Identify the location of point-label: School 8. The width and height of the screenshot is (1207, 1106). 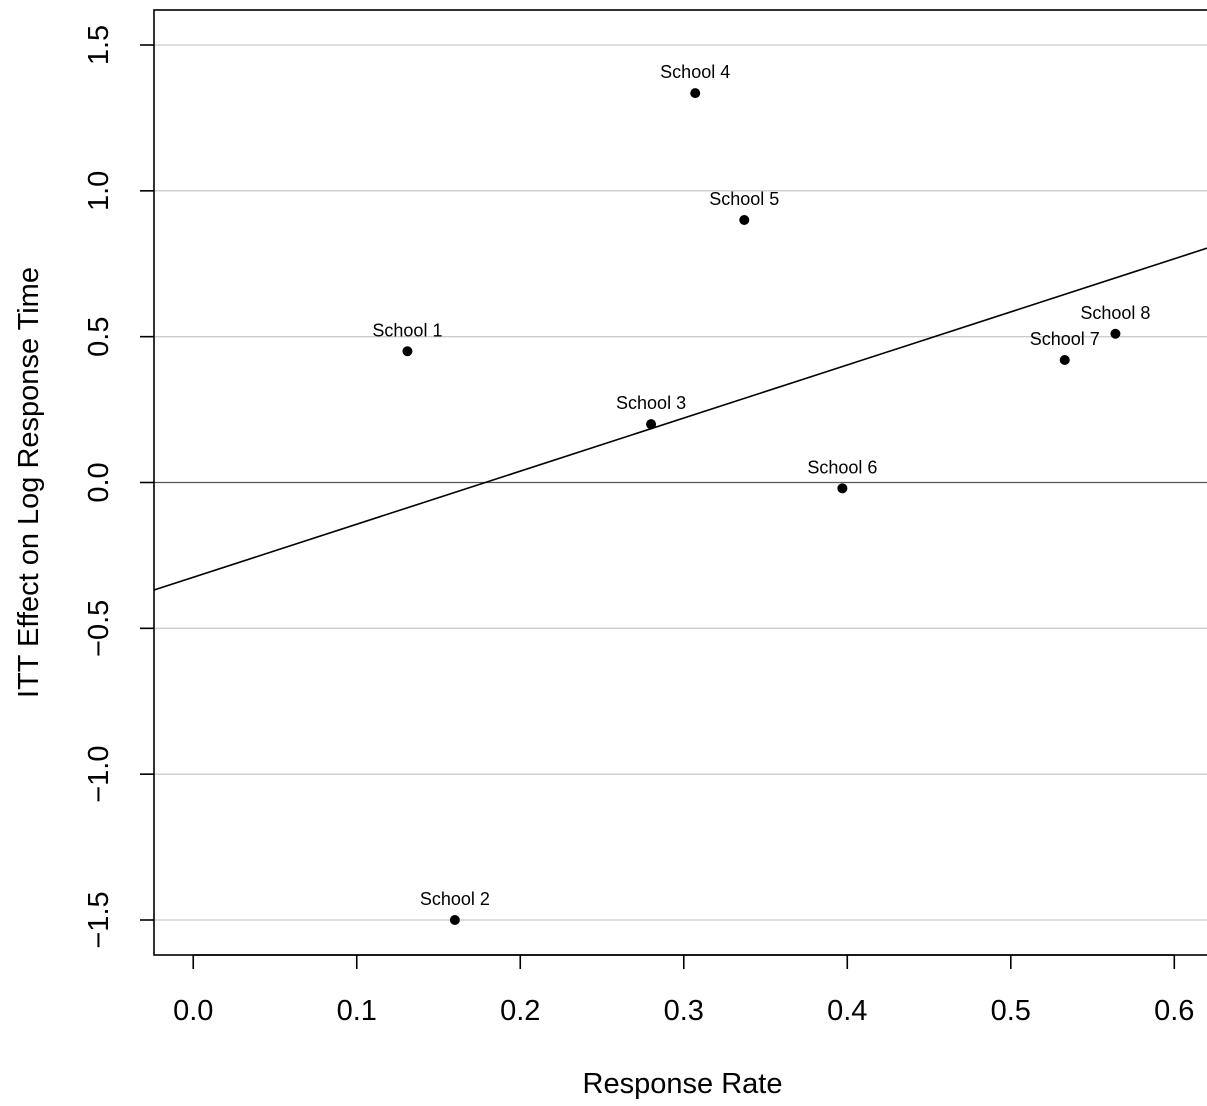
(1115, 313).